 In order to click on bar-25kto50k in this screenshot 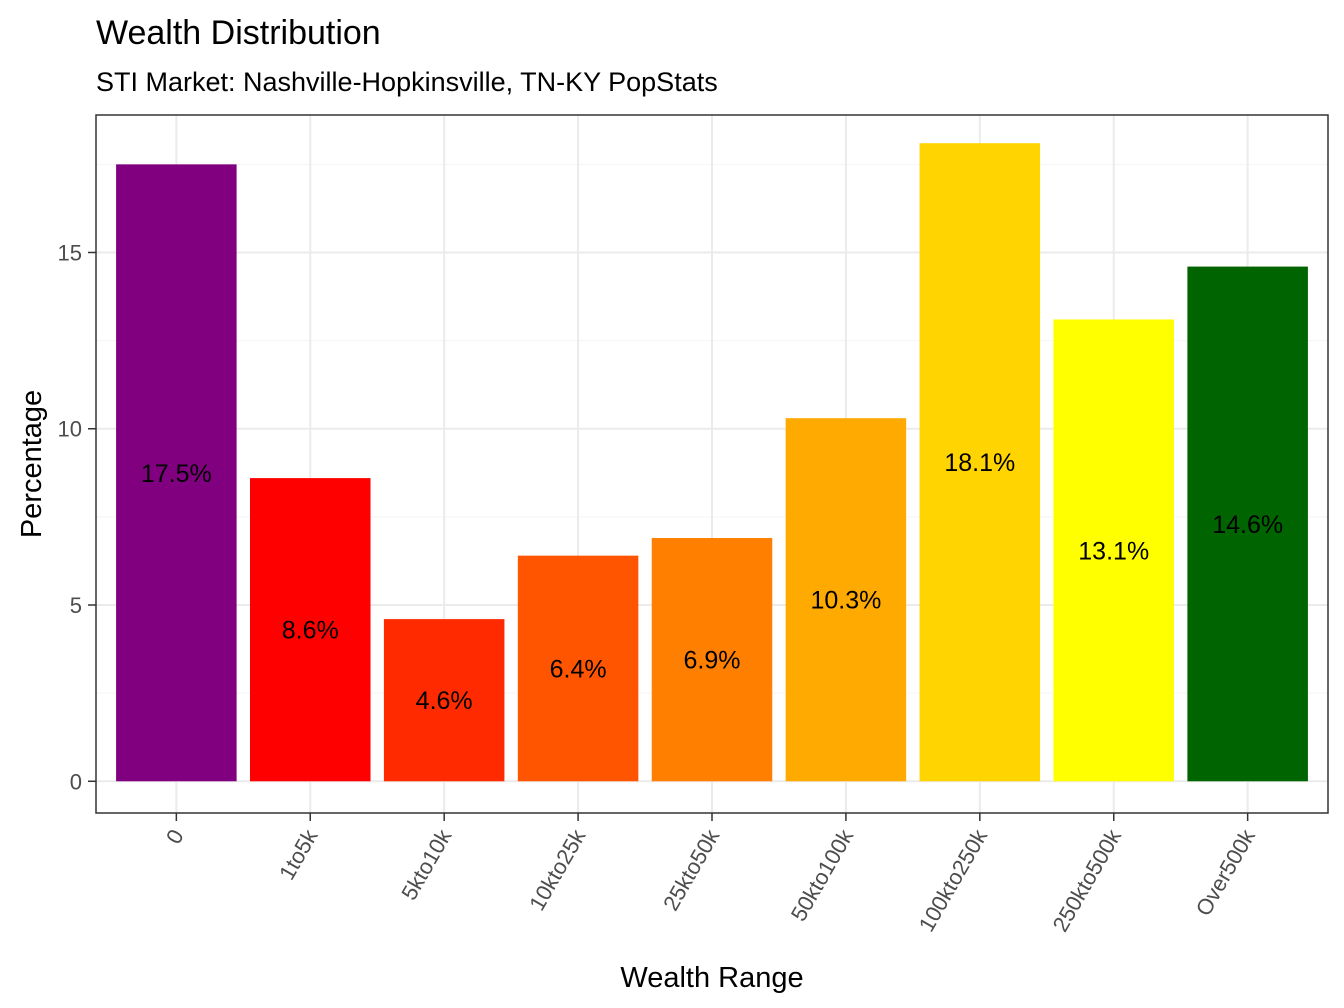, I will do `click(712, 660)`.